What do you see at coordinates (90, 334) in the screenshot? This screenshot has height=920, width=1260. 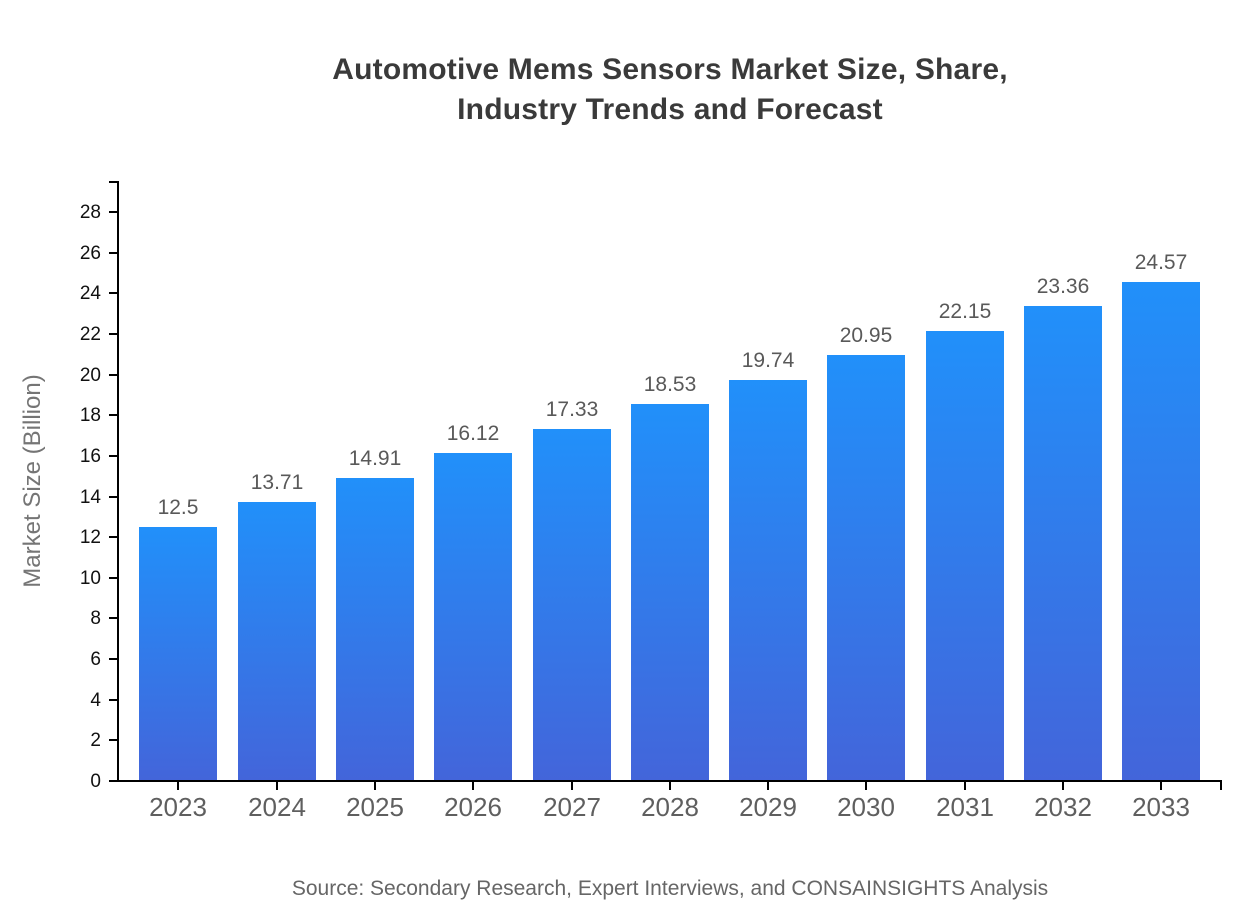 I see `y-axis-tick-label: 22` at bounding box center [90, 334].